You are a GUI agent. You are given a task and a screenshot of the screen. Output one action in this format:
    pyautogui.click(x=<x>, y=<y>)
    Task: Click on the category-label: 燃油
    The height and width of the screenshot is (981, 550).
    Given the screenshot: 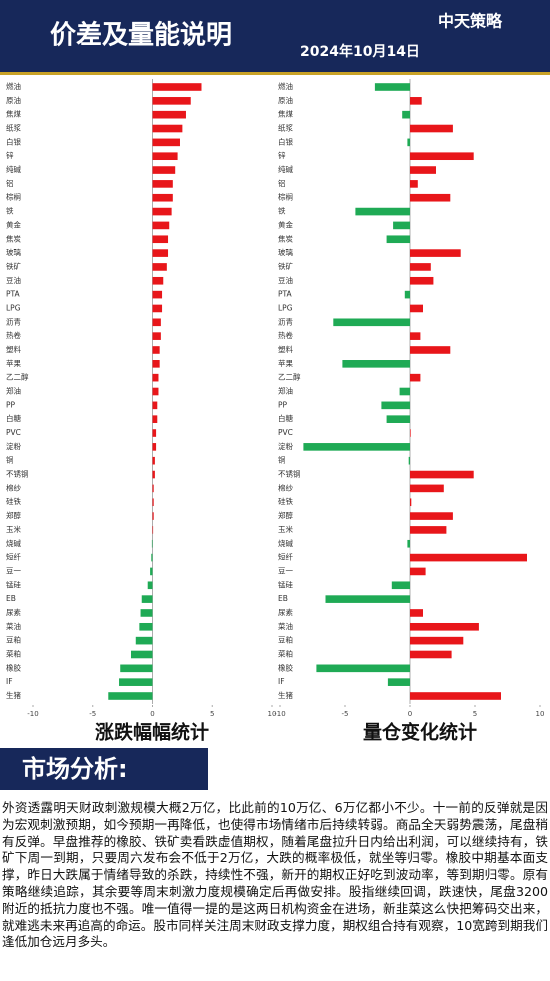 What is the action you would take?
    pyautogui.click(x=285, y=86)
    